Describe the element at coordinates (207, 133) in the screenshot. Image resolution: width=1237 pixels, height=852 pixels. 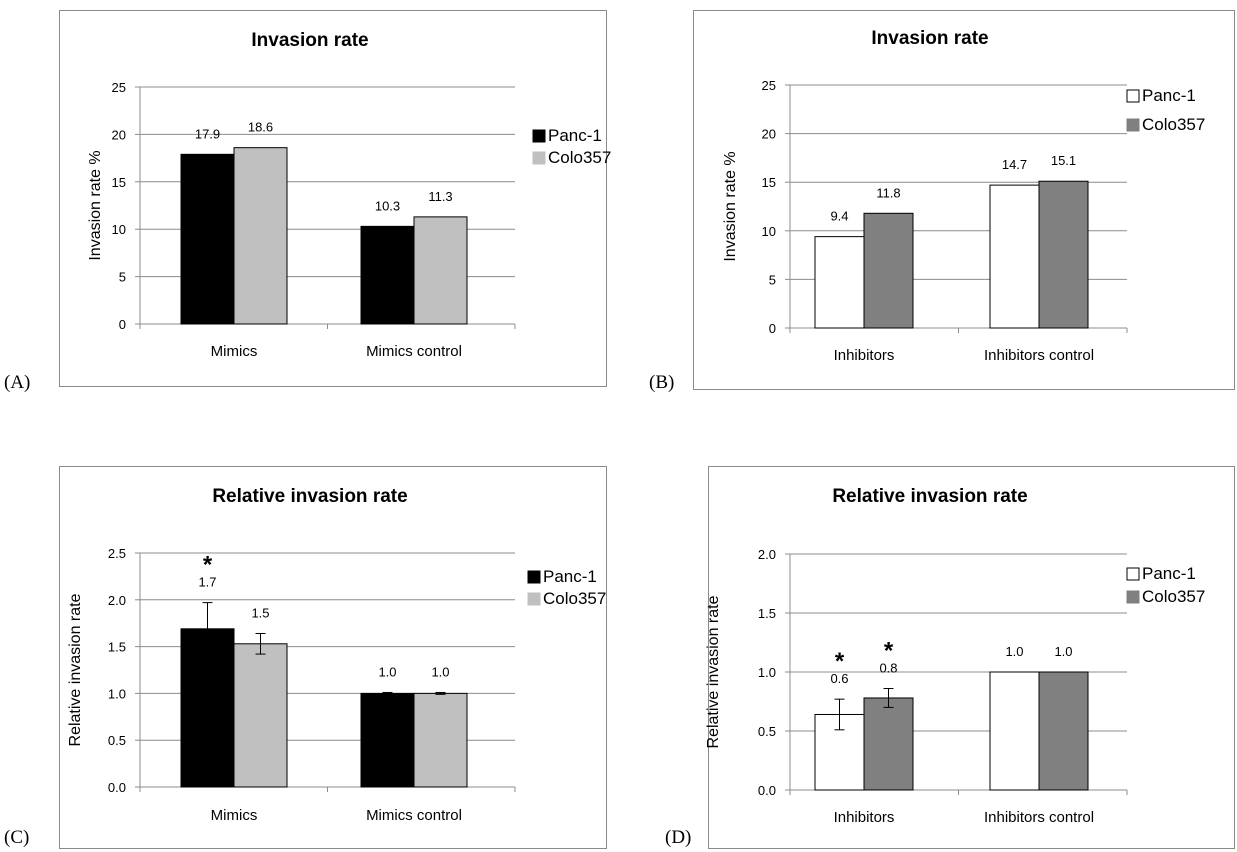
I see `data-label: 17.9` at that location.